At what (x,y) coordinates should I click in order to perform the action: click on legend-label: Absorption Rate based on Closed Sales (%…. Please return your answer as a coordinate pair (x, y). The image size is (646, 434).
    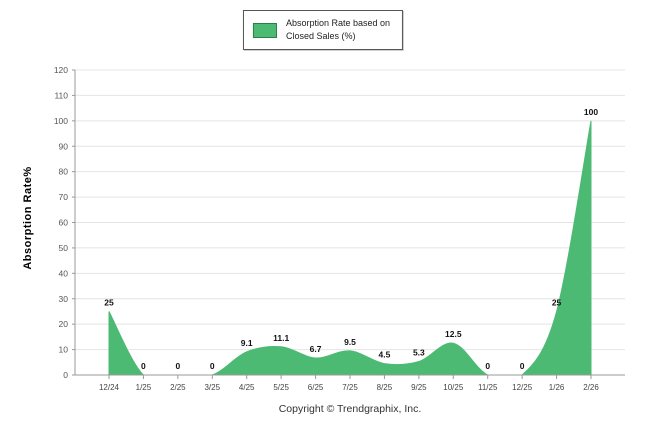
    Looking at the image, I should click on (338, 30).